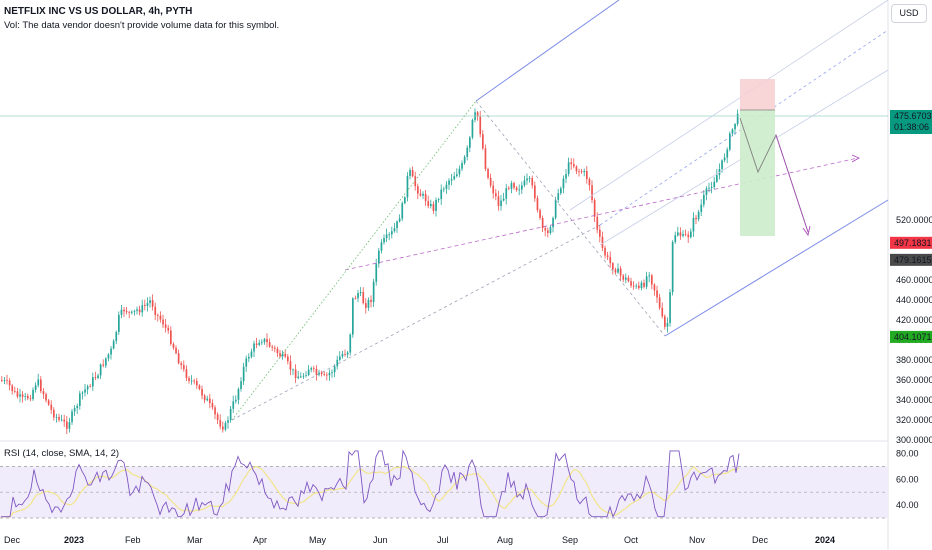 The image size is (932, 550). I want to click on stop-zone, so click(757, 94).